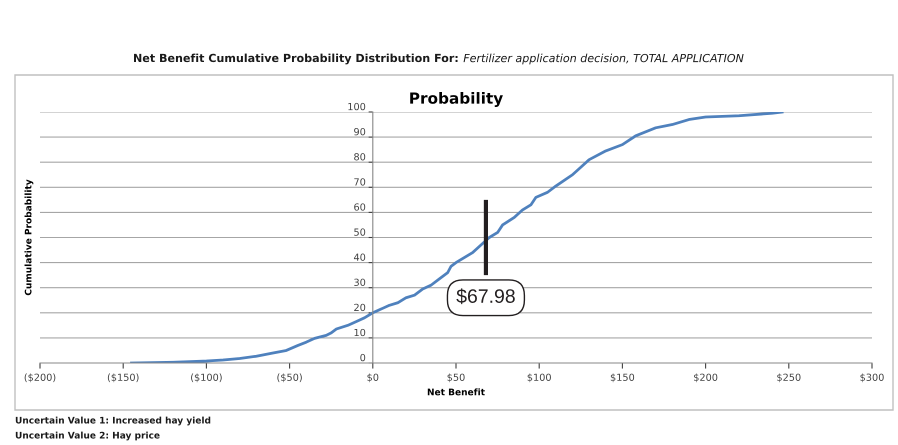 Image resolution: width=898 pixels, height=445 pixels. Describe the element at coordinates (360, 257) in the screenshot. I see `y-tick-label: 40` at that location.